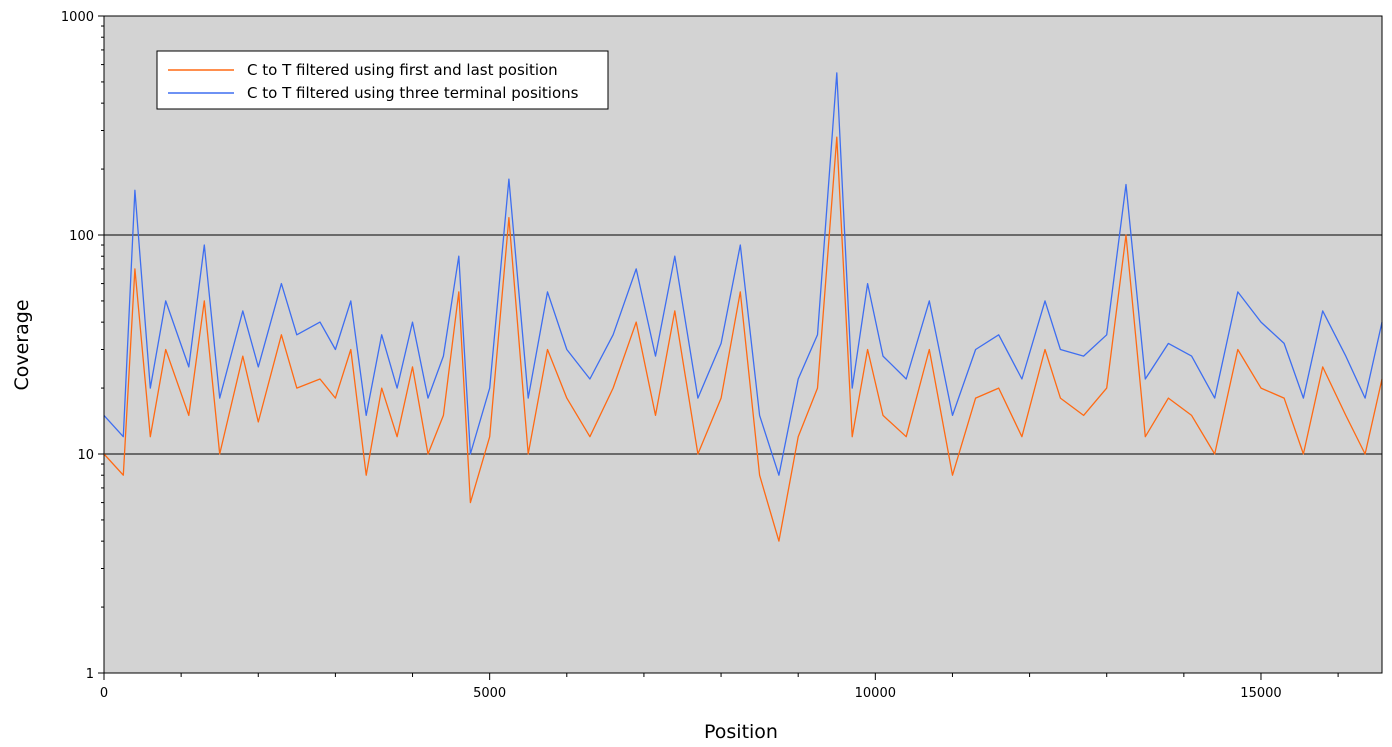 This screenshot has height=747, width=1392. What do you see at coordinates (1260, 693) in the screenshot?
I see `x-tick-label: 15000` at bounding box center [1260, 693].